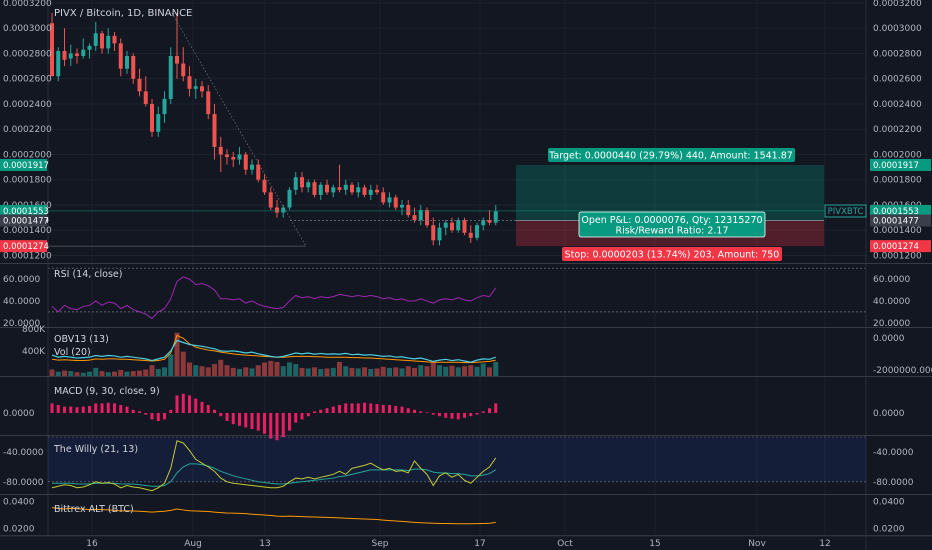  Describe the element at coordinates (900, 220) in the screenshot. I see `price-label-bg` at that location.